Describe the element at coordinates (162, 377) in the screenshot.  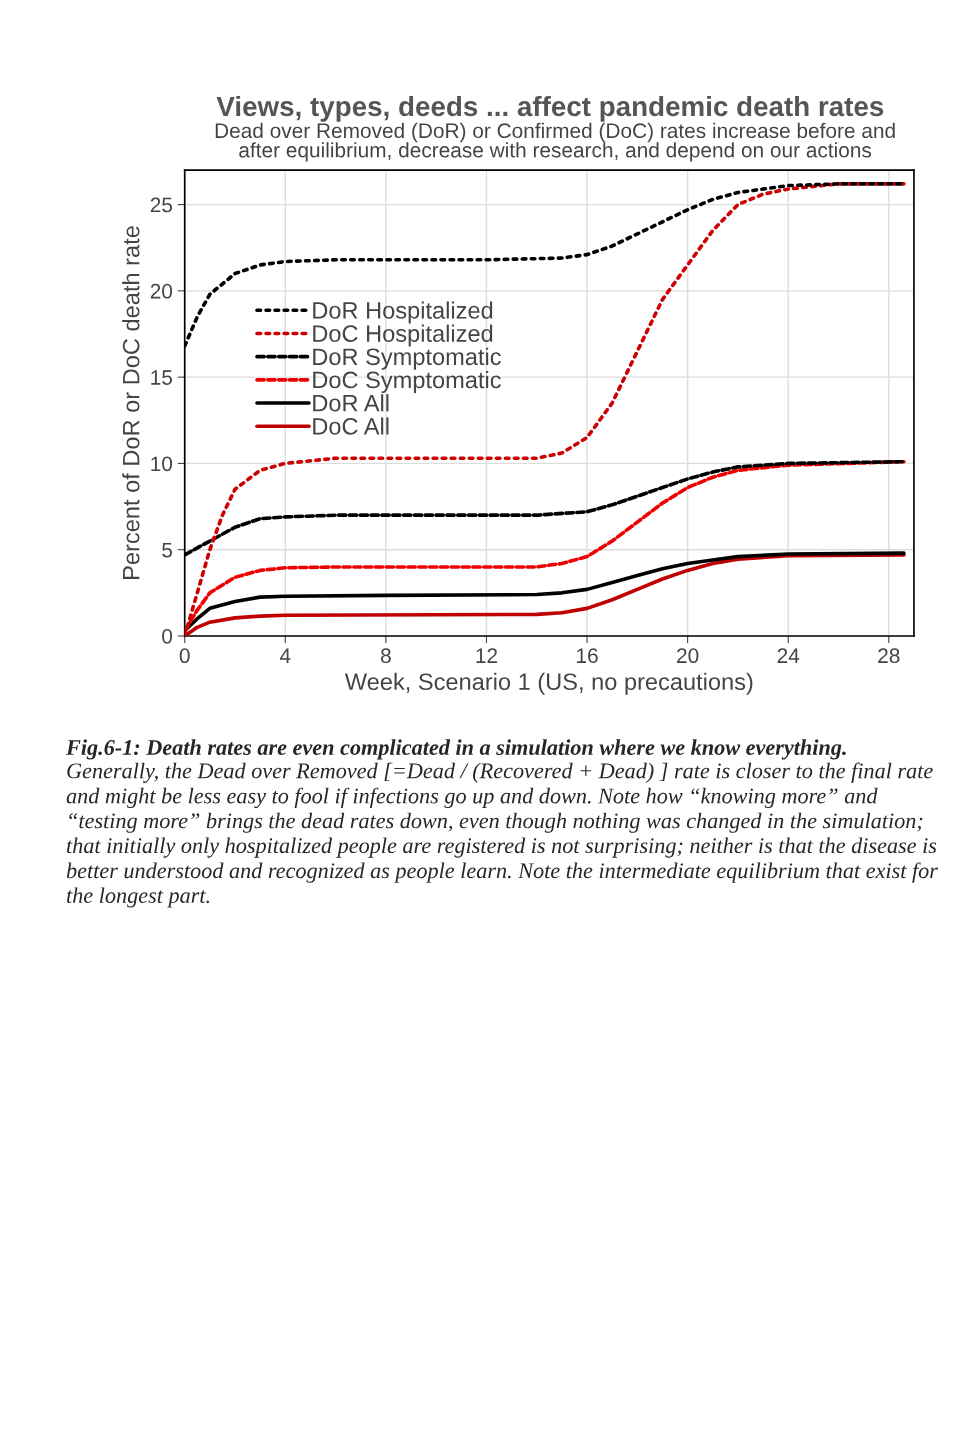
I see `y-tick-label: 15` at that location.